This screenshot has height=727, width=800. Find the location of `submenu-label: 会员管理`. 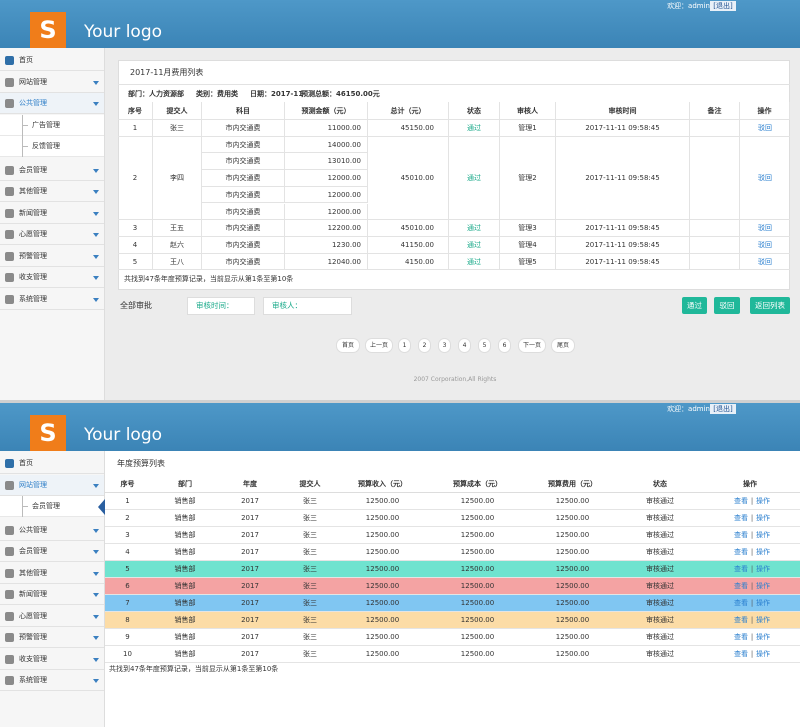

submenu-label: 会员管理 is located at coordinates (46, 506).